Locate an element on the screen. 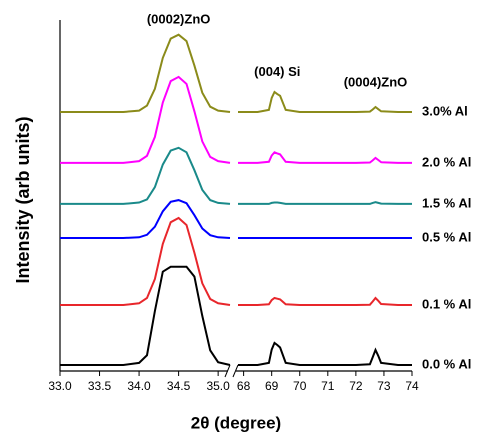  x-tick-label: 69 is located at coordinates (272, 386).